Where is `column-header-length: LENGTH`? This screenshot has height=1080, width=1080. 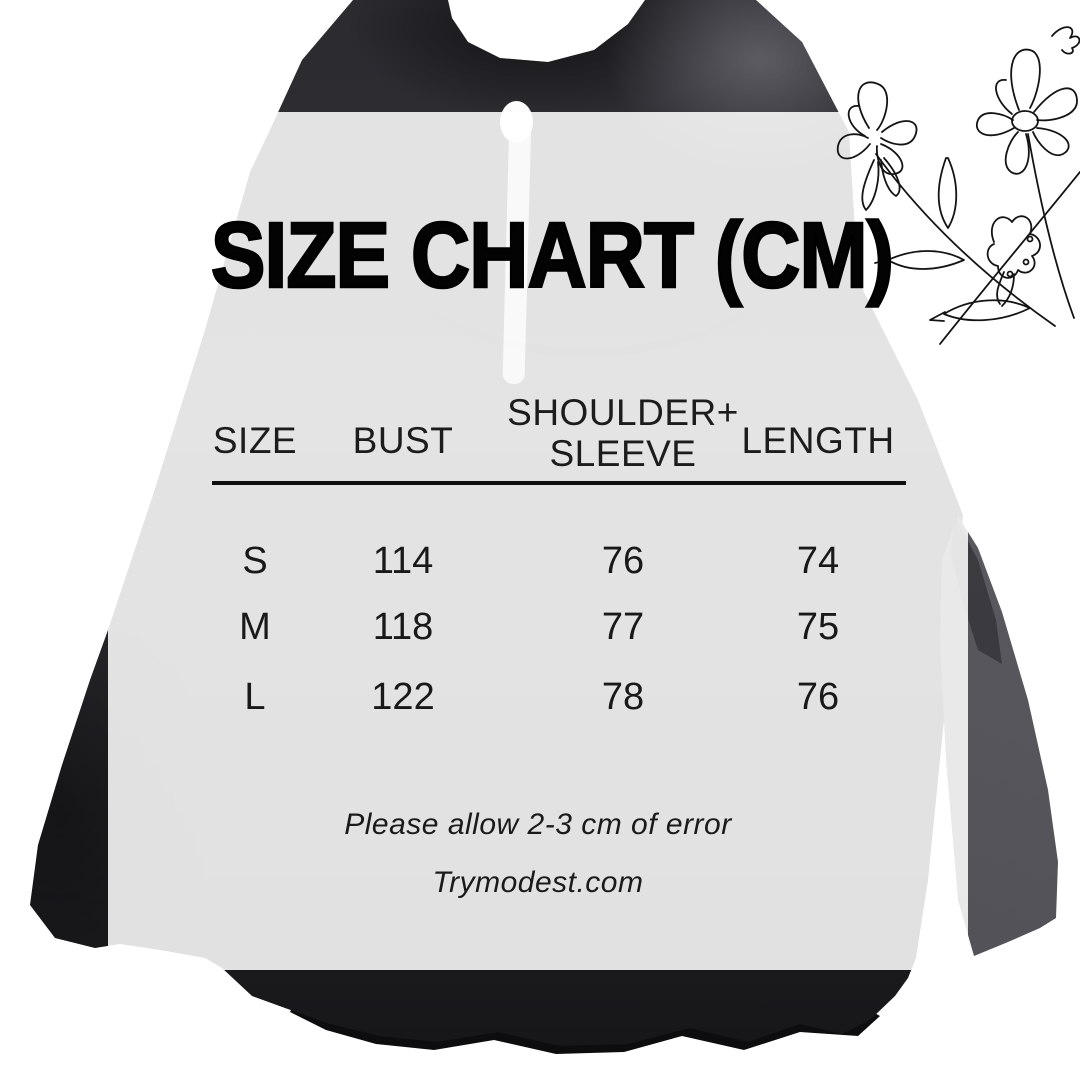 column-header-length: LENGTH is located at coordinates (818, 440).